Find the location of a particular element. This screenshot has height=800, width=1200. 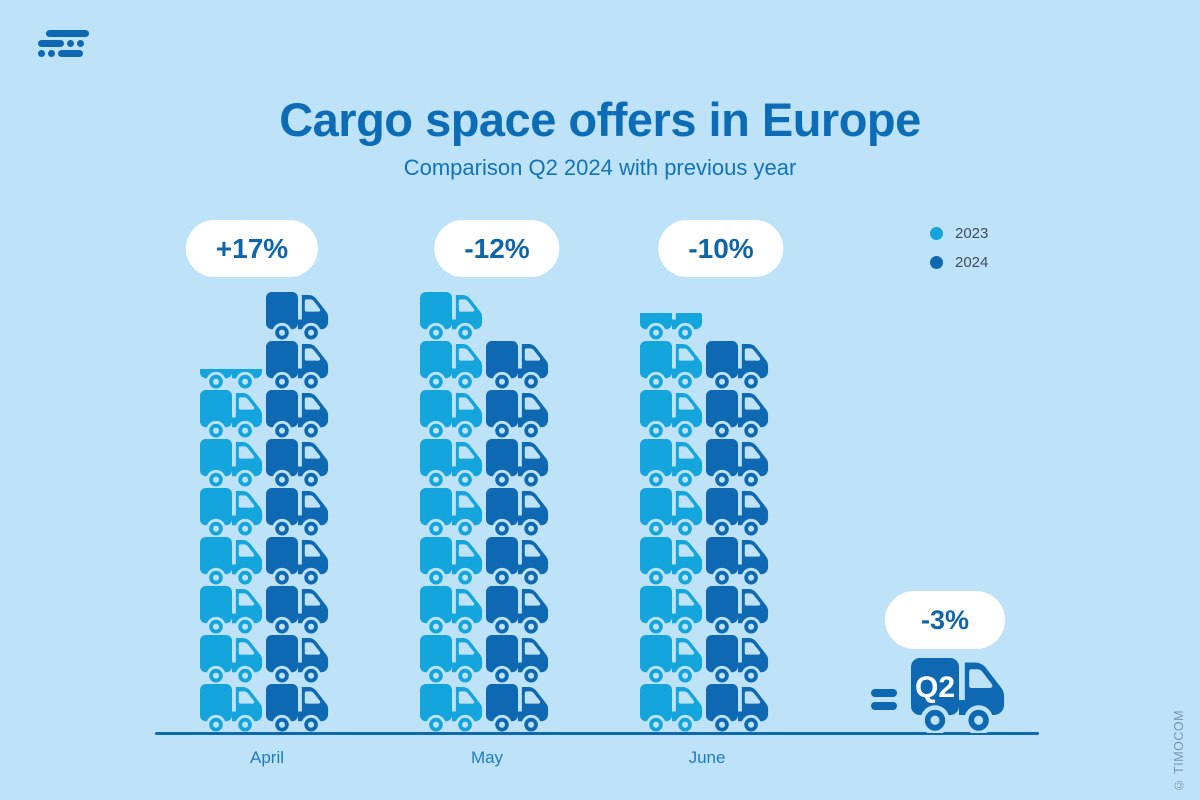

timocom-logo-icon is located at coordinates (64, 44).